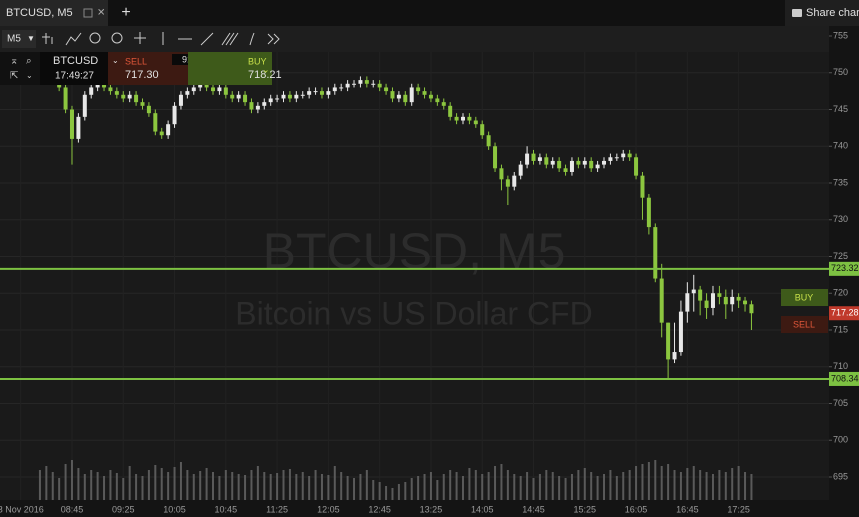 This screenshot has width=859, height=517. I want to click on icon-search: ⌕, so click(29, 61).